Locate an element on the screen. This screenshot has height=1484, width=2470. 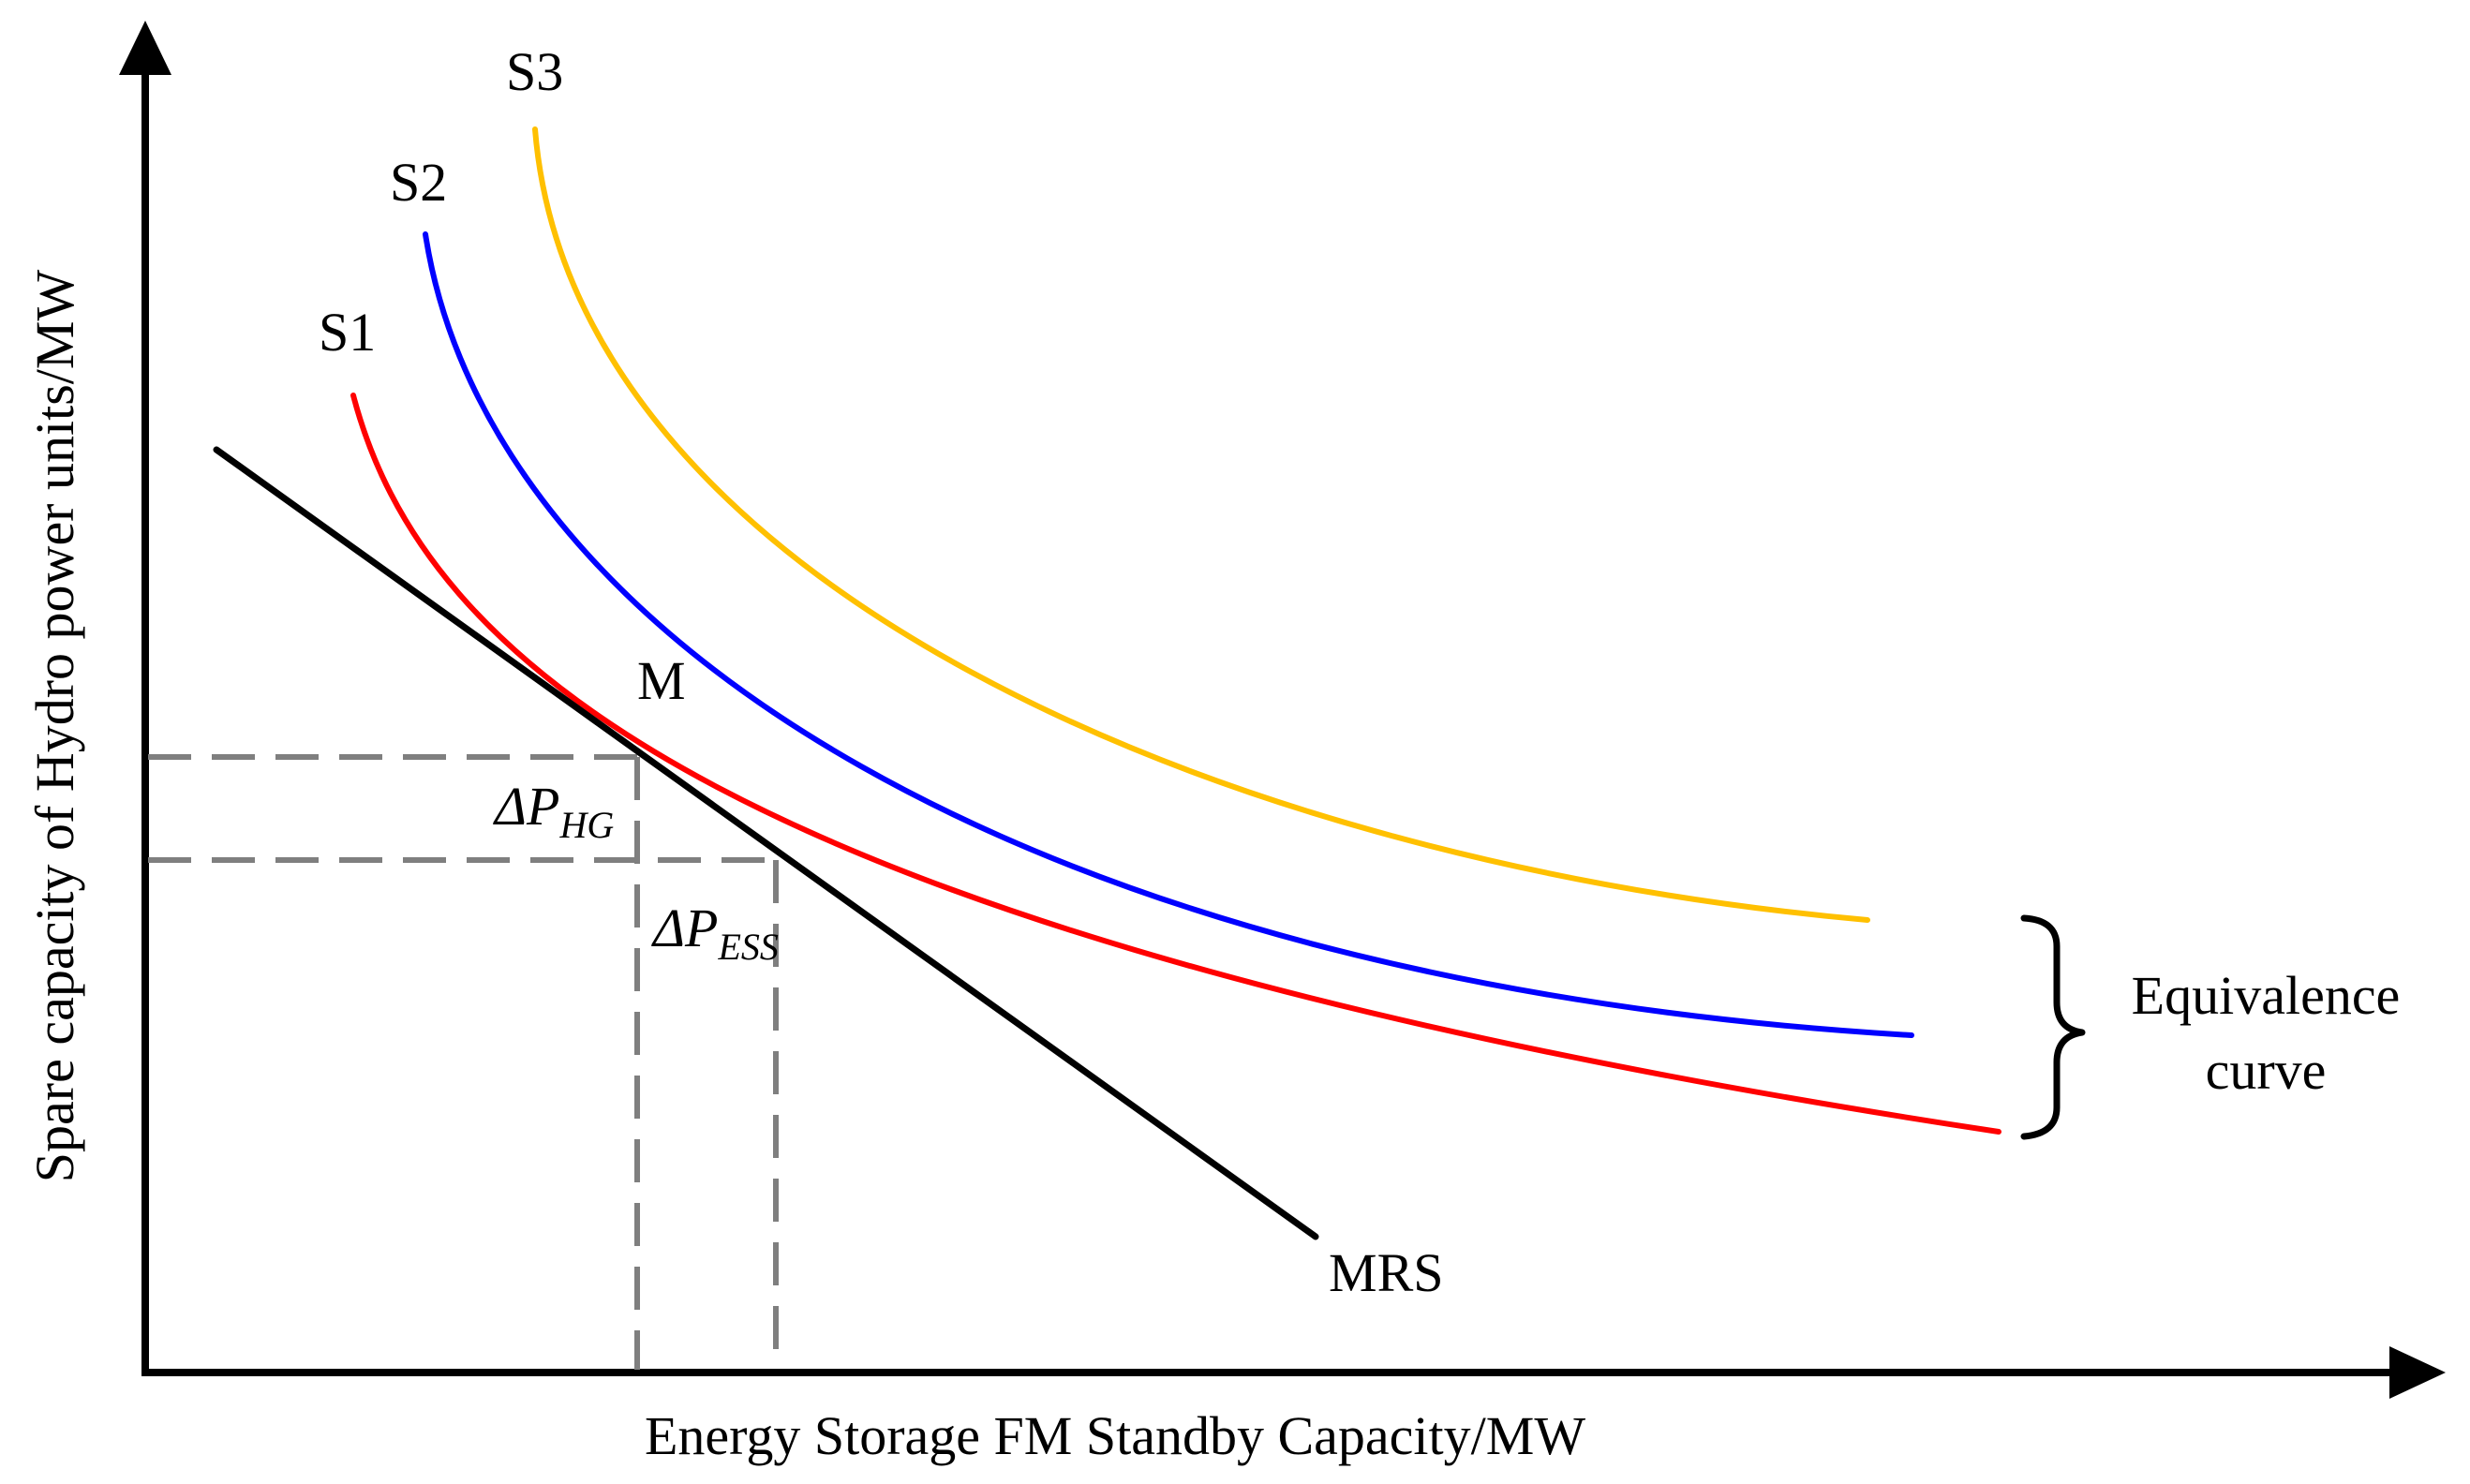
label-delta-ess: ΔPESS is located at coordinates (715, 933).